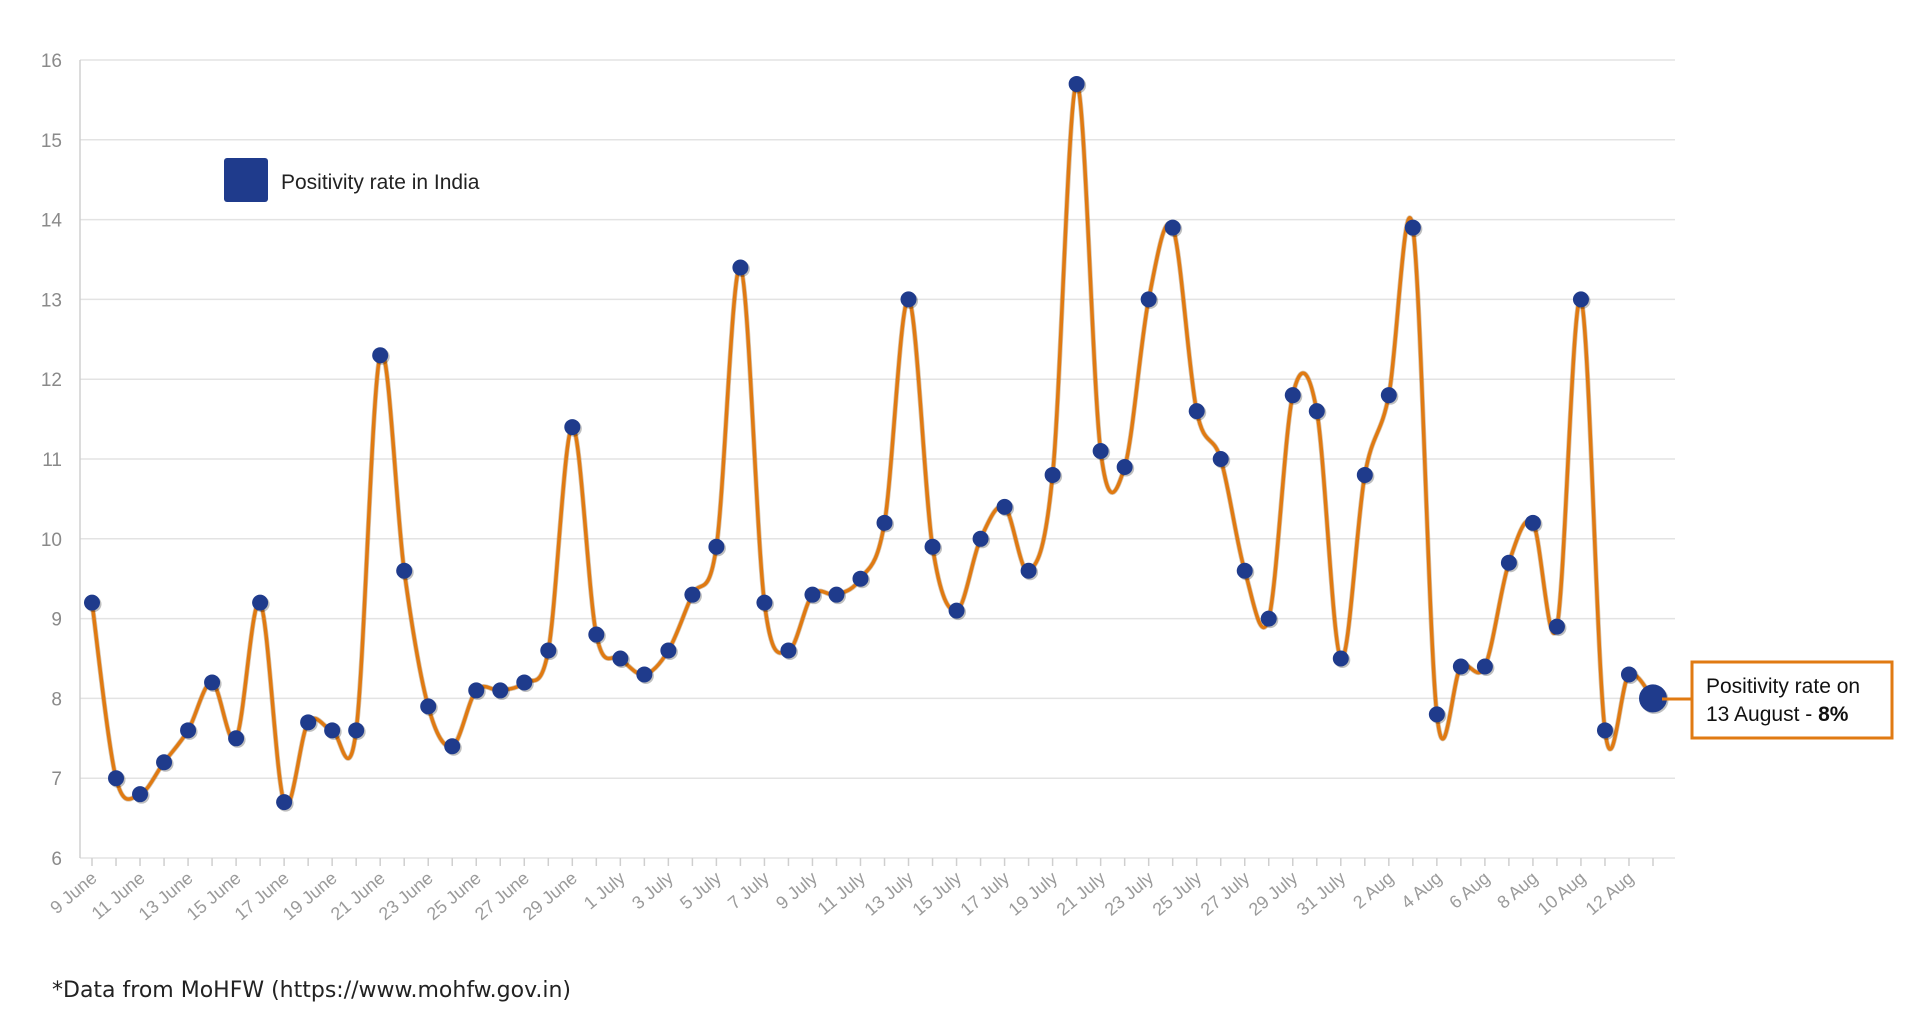 The height and width of the screenshot is (1028, 1912). Describe the element at coordinates (604, 891) in the screenshot. I see `x-tick-label: 1 July` at that location.